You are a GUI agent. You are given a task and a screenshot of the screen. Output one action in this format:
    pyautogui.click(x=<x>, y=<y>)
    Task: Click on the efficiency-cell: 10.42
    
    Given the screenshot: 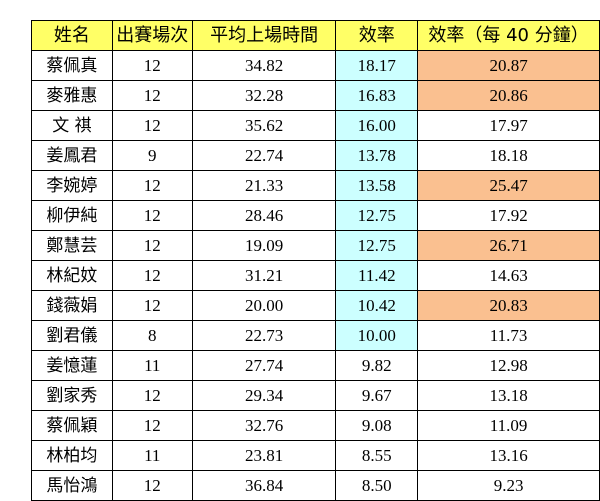 What is the action you would take?
    pyautogui.click(x=377, y=305)
    